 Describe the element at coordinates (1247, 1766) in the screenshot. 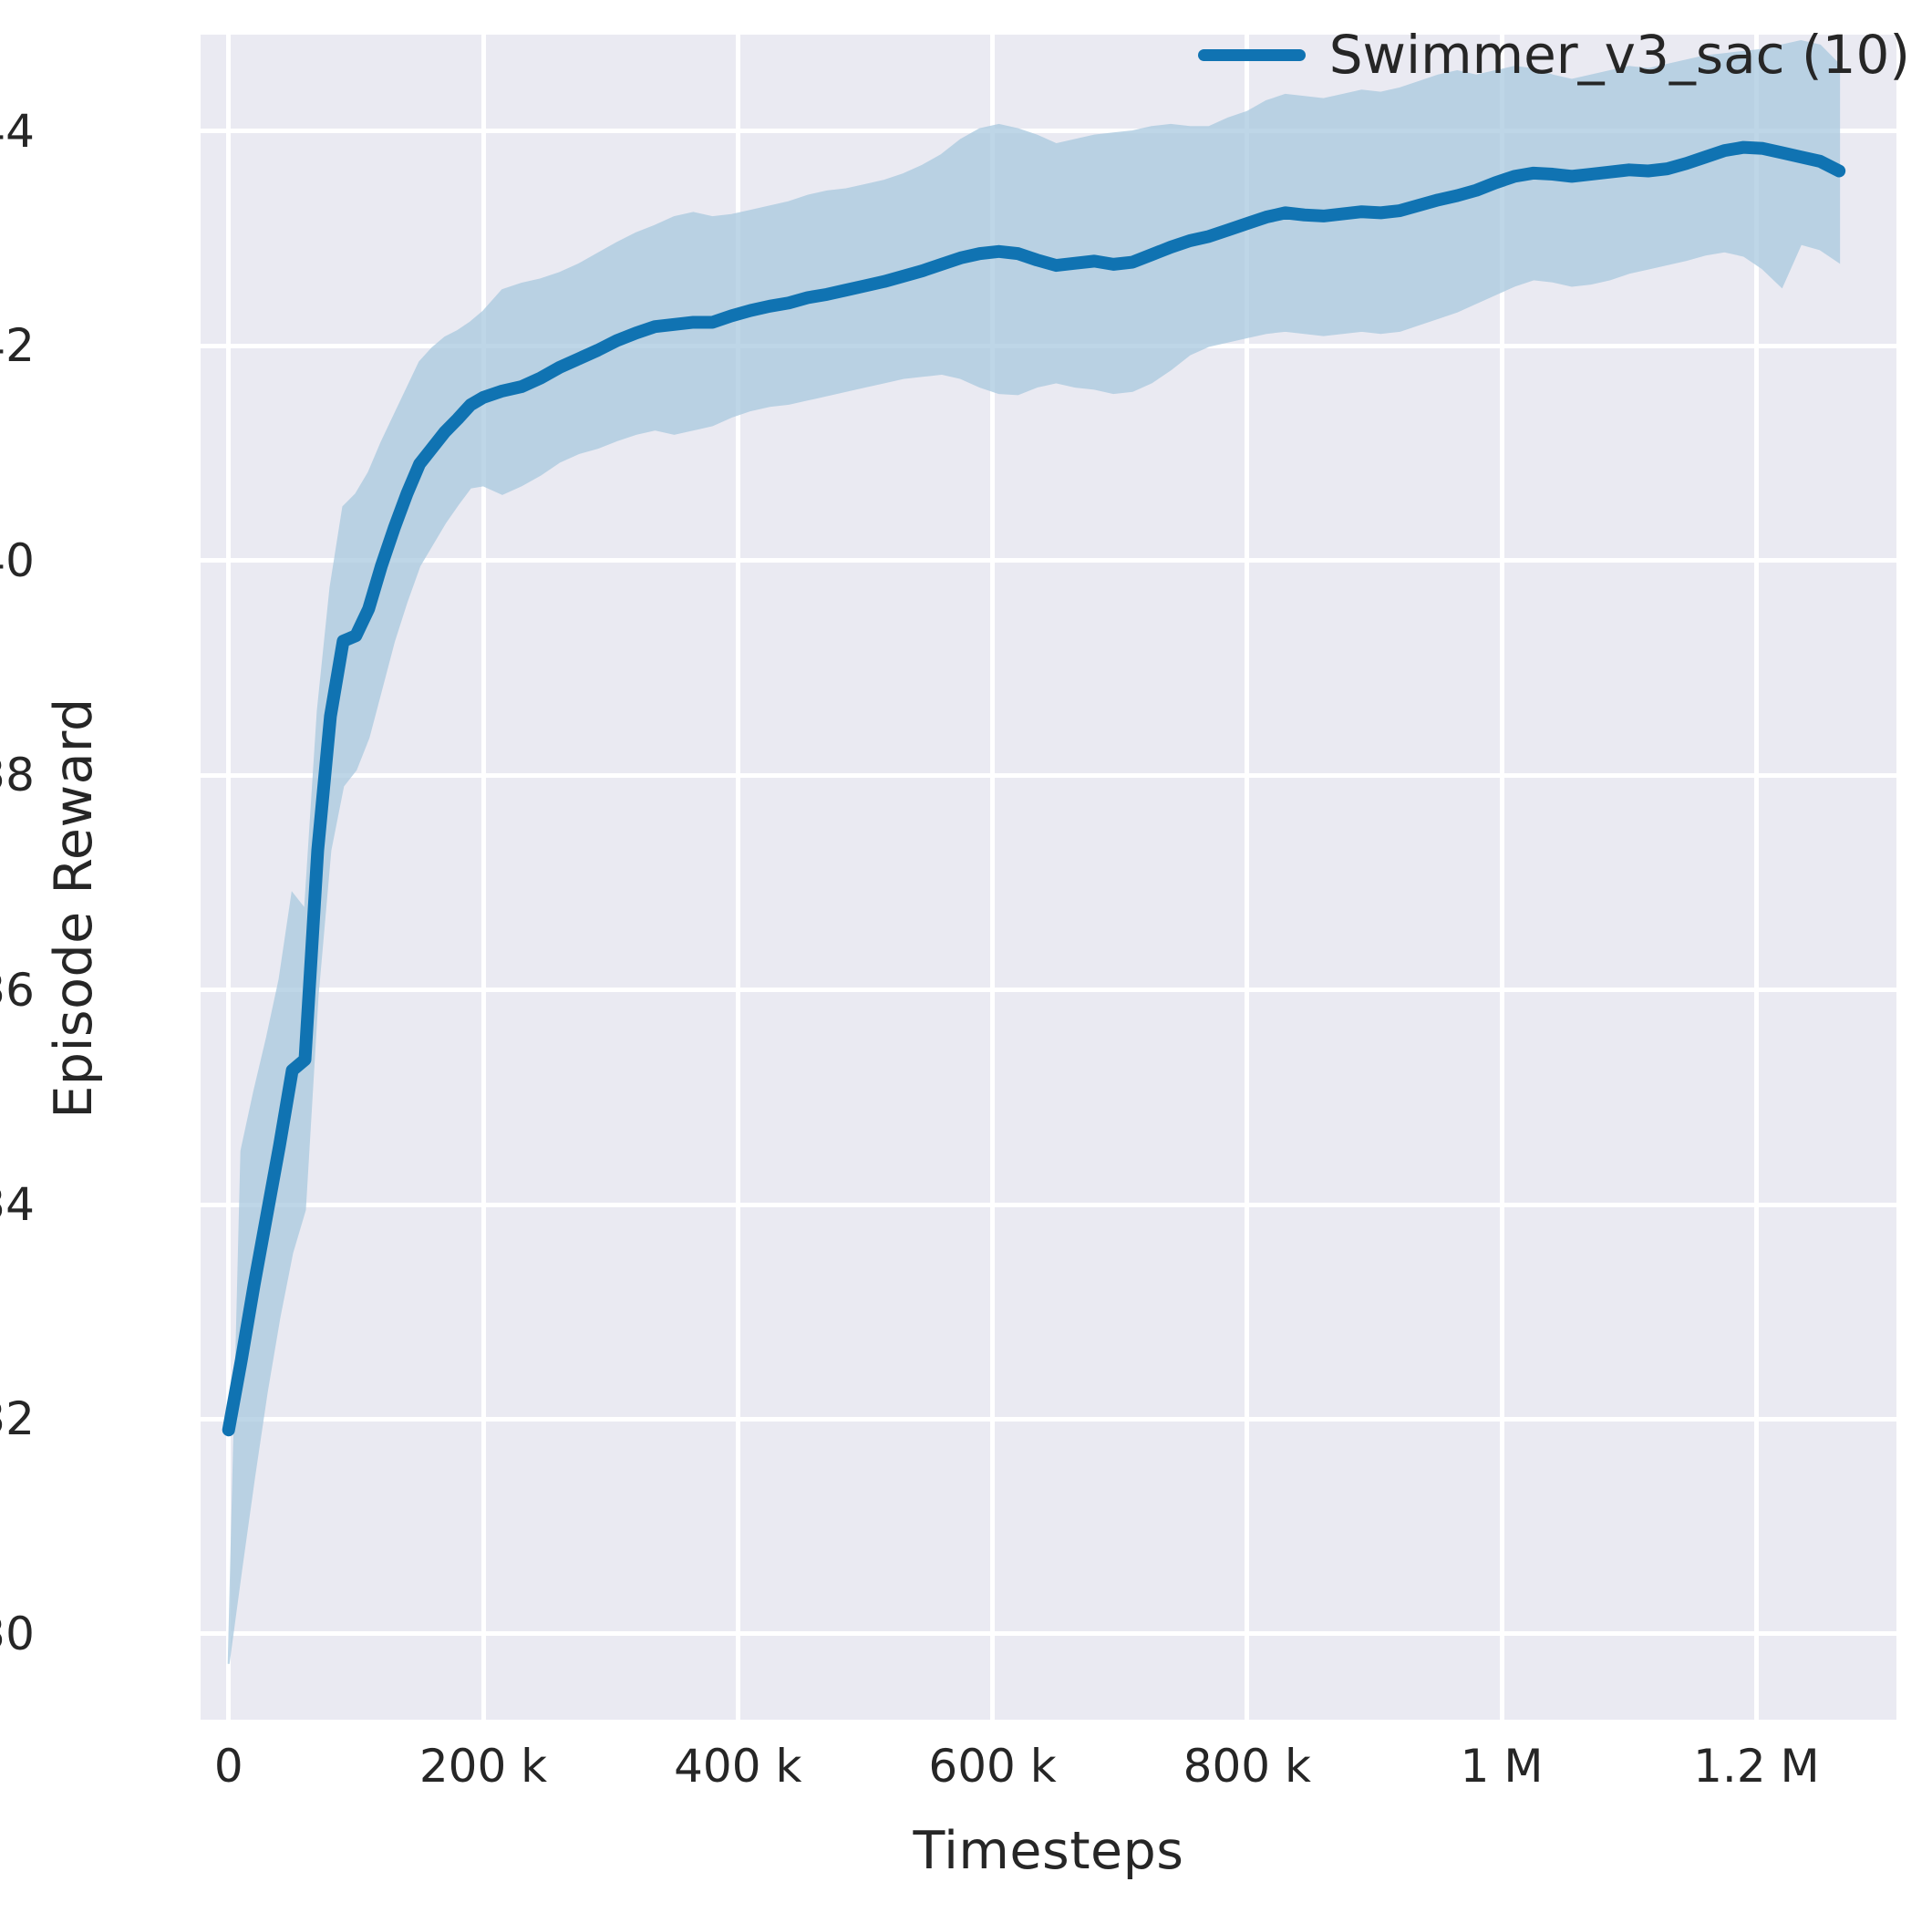

I see `x-tick-label: 800 k` at that location.